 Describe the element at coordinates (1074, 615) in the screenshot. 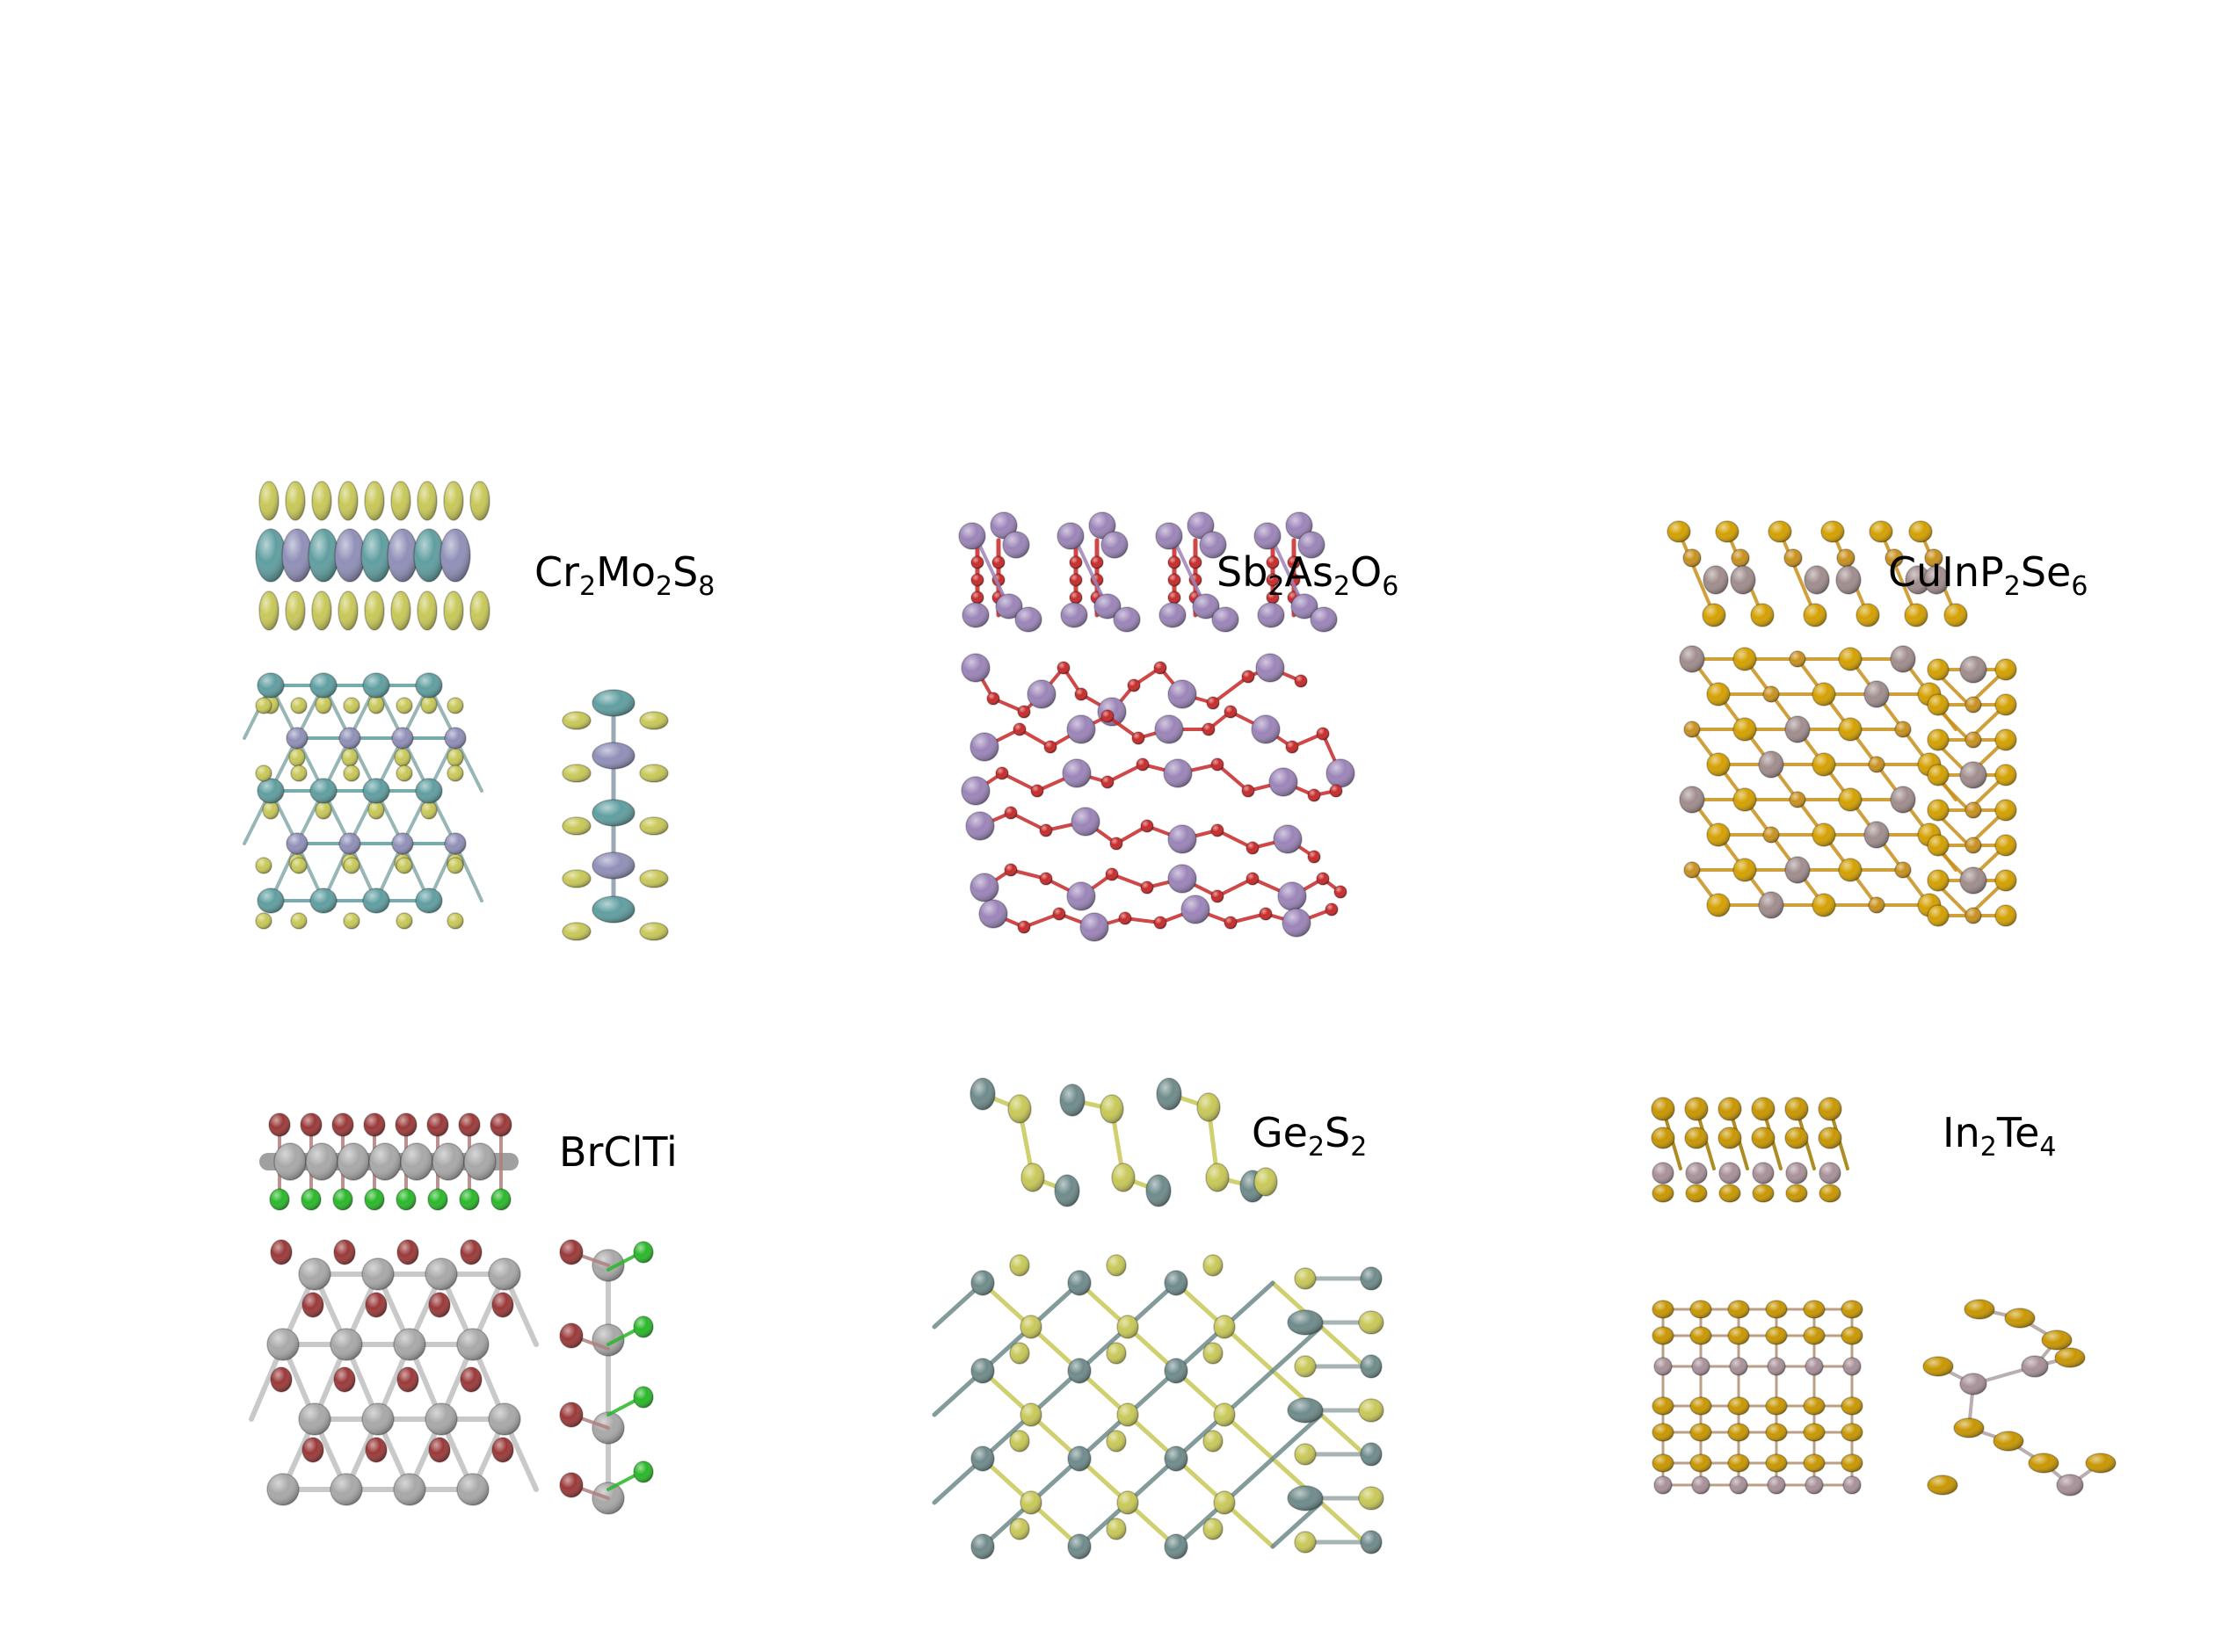

I see `as-atom` at that location.